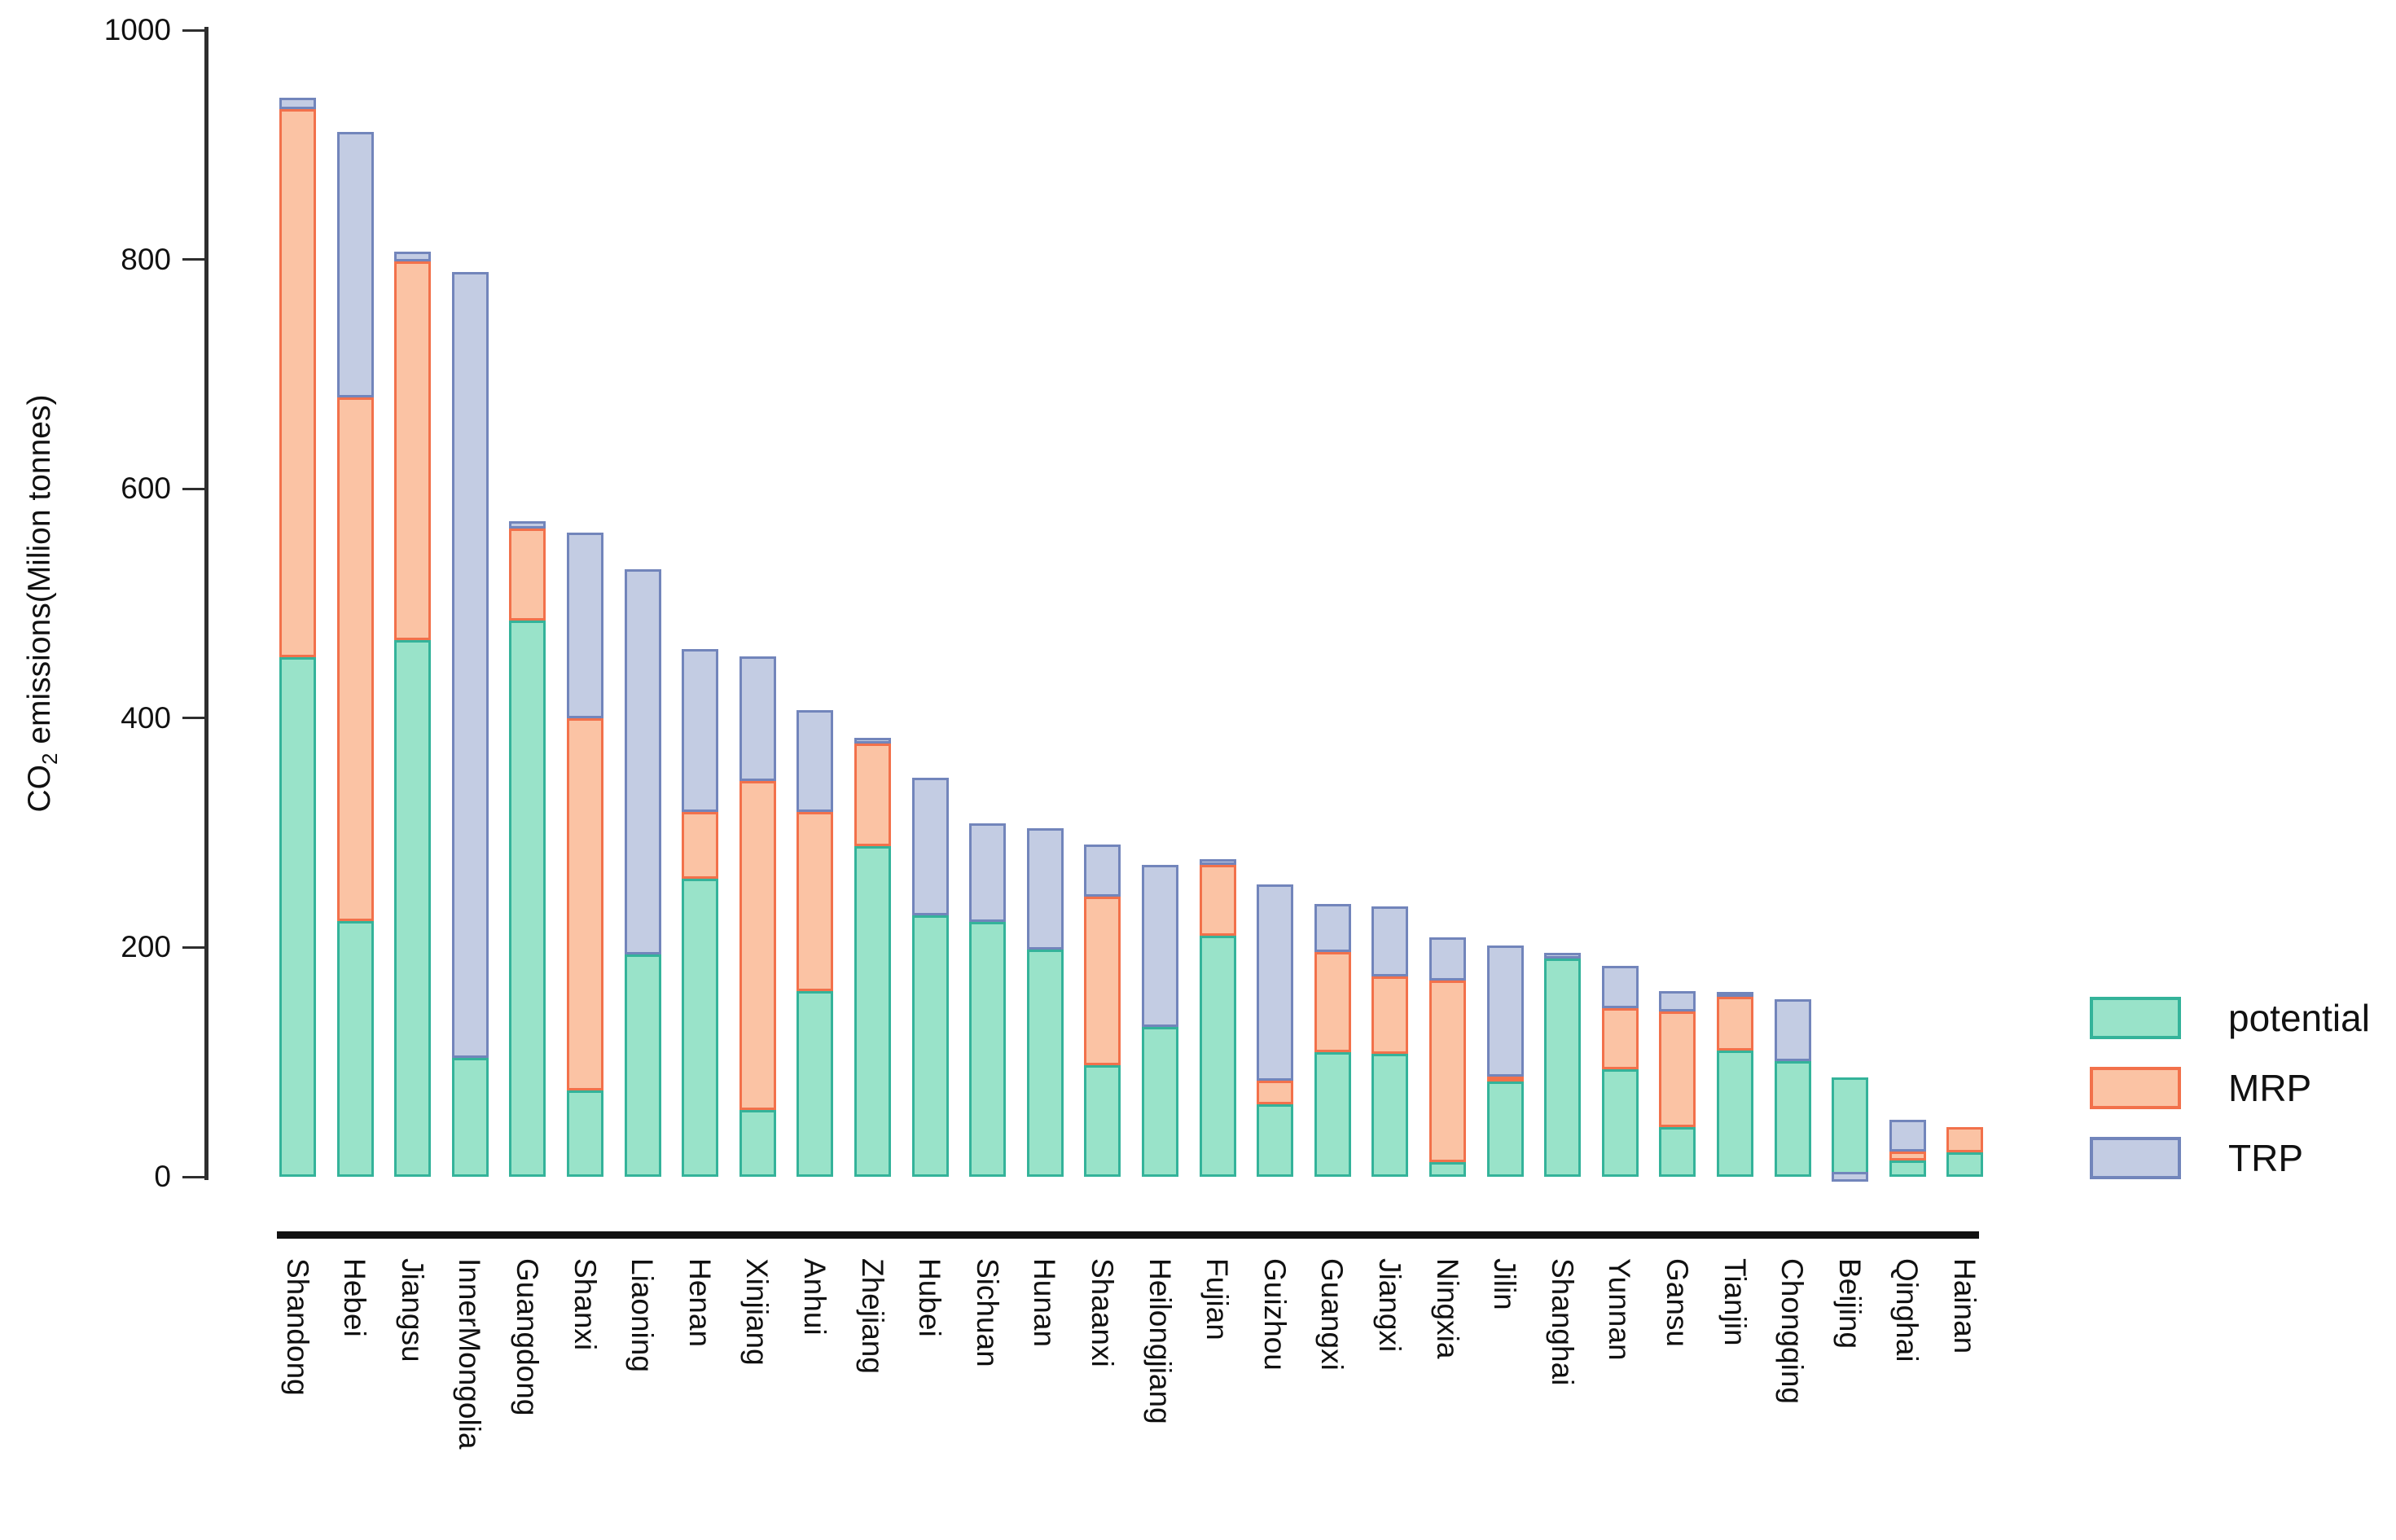 The height and width of the screenshot is (1540, 2396). Describe the element at coordinates (163, 1176) in the screenshot. I see `y-tick-label-0: 0` at that location.